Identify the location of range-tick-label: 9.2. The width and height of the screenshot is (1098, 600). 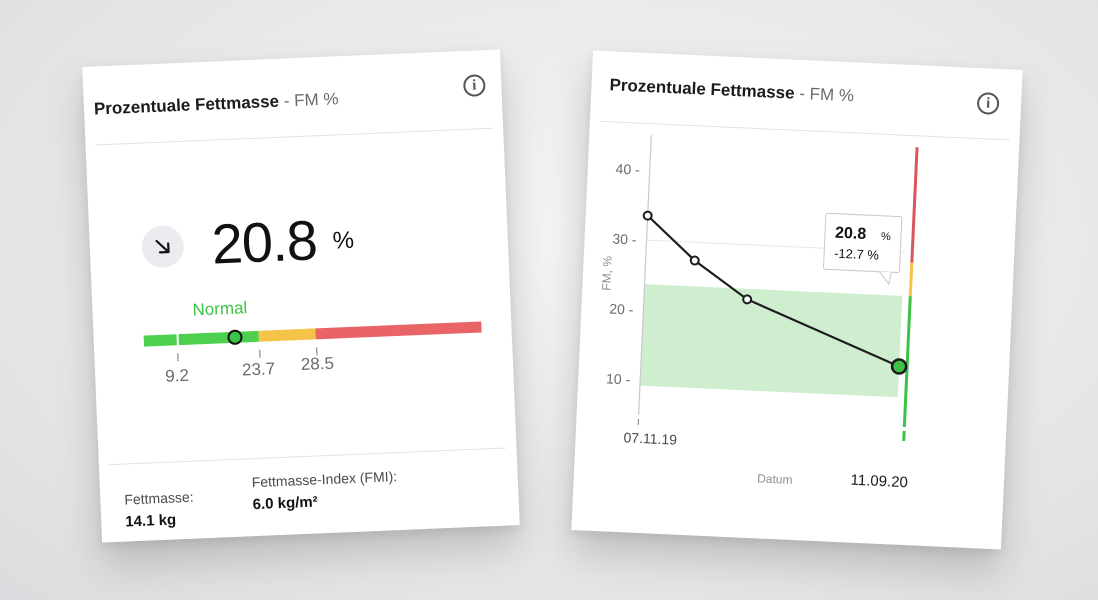
(177, 375).